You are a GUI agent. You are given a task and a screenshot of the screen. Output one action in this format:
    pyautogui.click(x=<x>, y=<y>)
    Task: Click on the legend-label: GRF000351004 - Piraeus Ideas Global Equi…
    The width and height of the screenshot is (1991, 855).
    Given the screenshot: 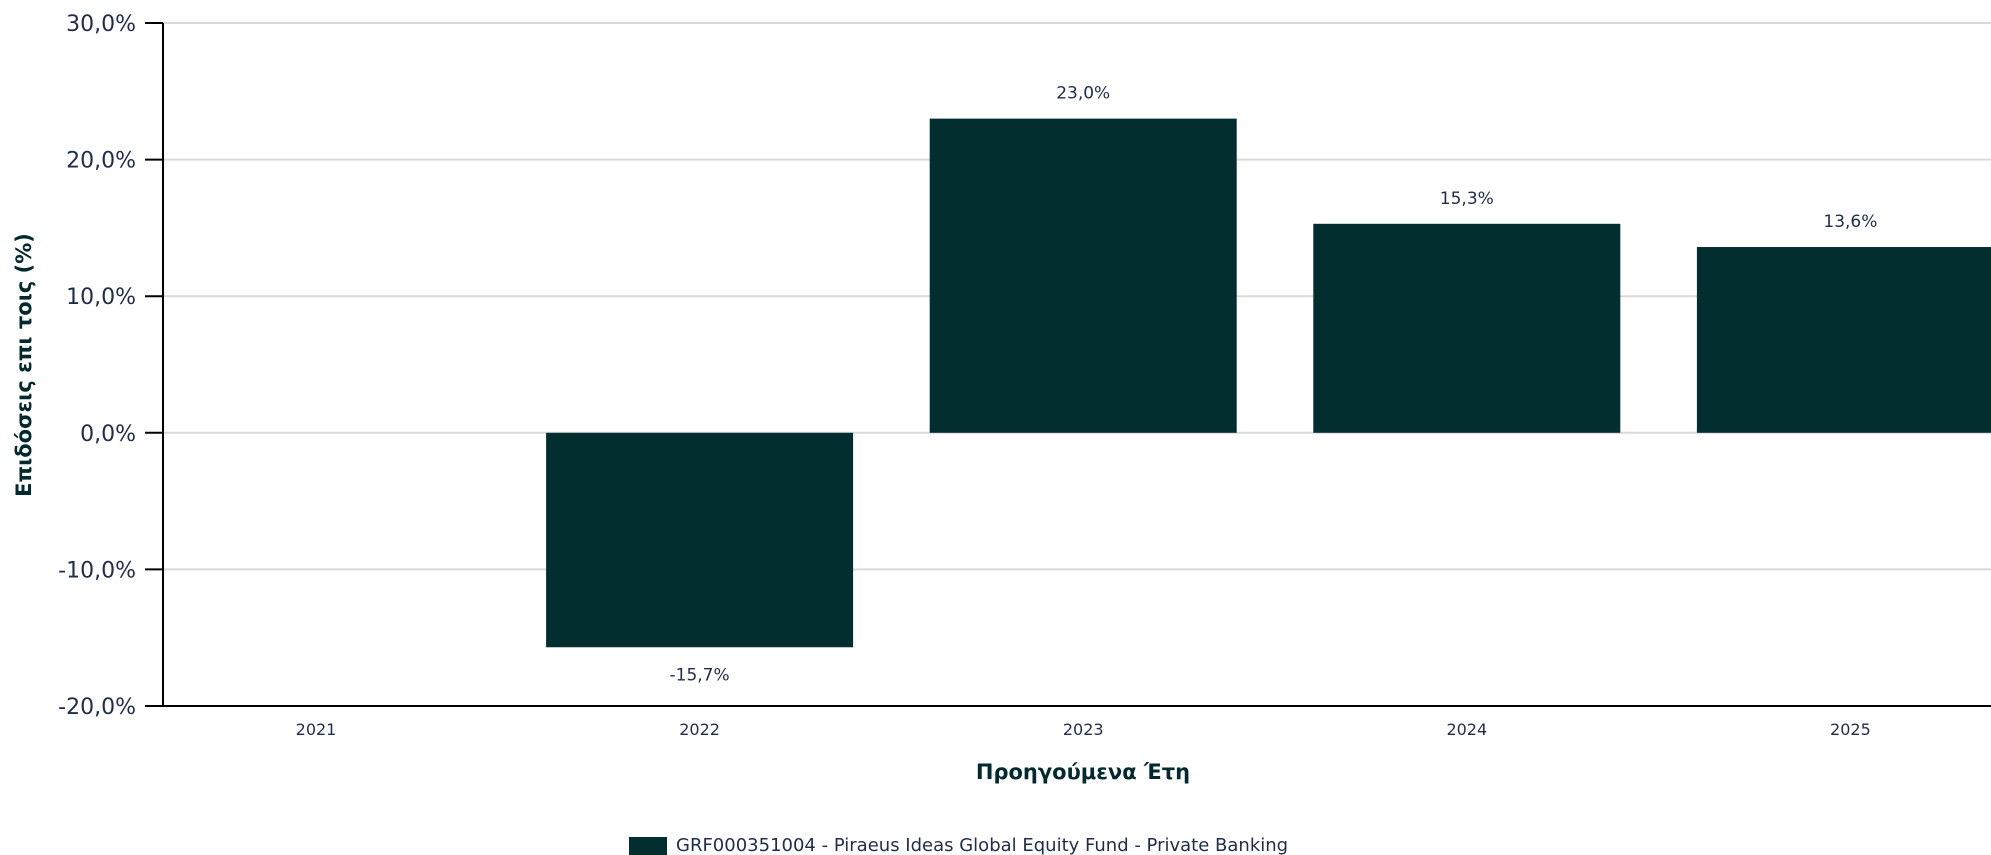 What is the action you would take?
    pyautogui.click(x=982, y=845)
    